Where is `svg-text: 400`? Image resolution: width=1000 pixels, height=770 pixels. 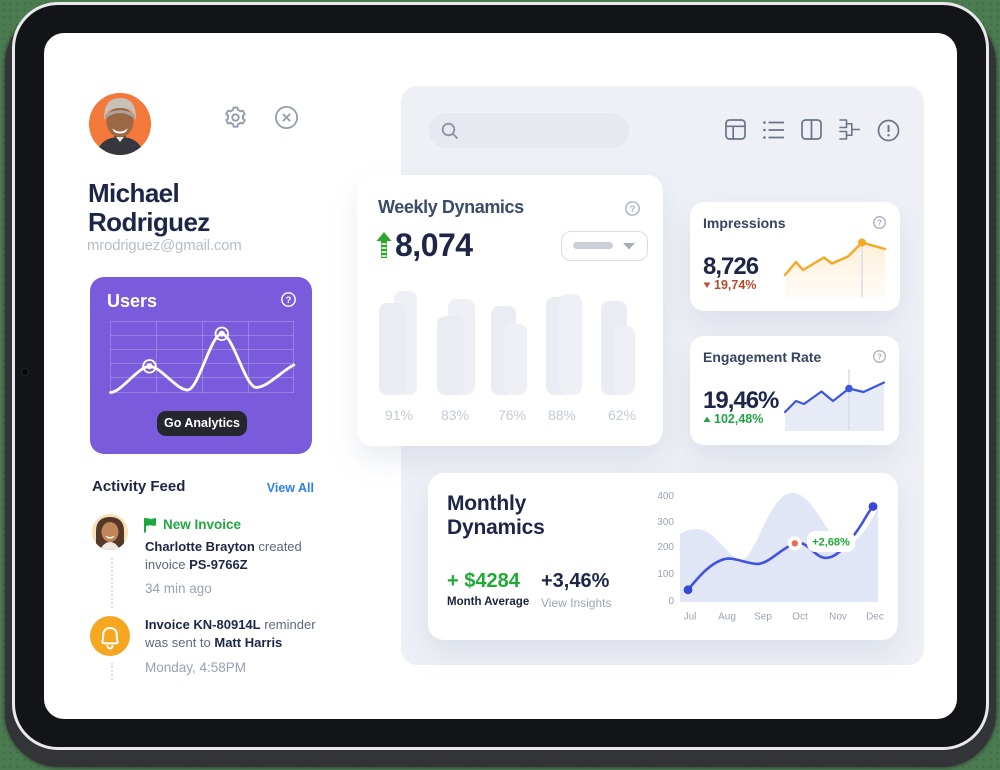 svg-text: 400 is located at coordinates (665, 496).